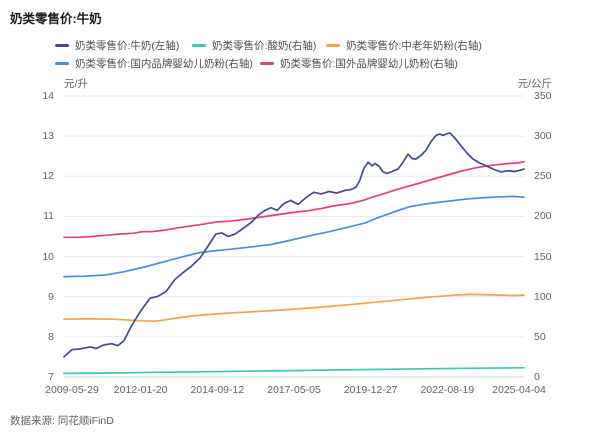  Describe the element at coordinates (56, 19) in the screenshot. I see `chart-title: 奶类零售价:牛奶` at that location.